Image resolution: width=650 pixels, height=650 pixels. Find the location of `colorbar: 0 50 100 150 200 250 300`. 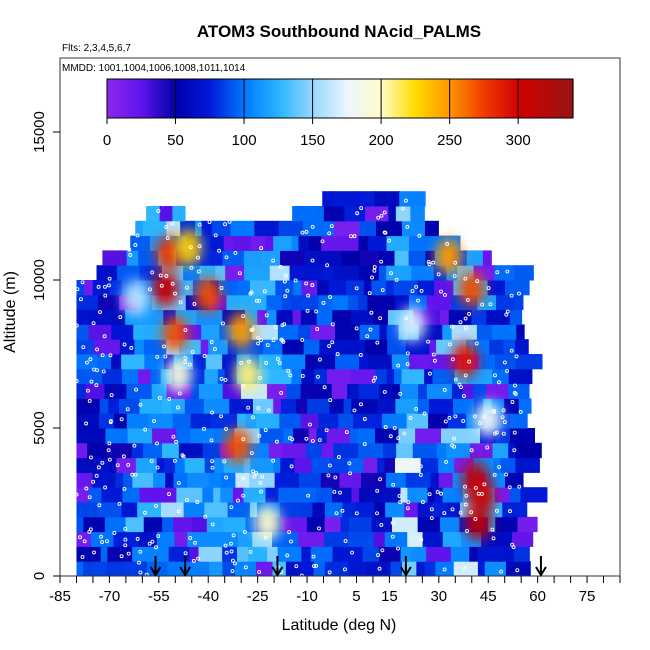

colorbar: 0 50 100 150 200 250 300 is located at coordinates (338, 113).